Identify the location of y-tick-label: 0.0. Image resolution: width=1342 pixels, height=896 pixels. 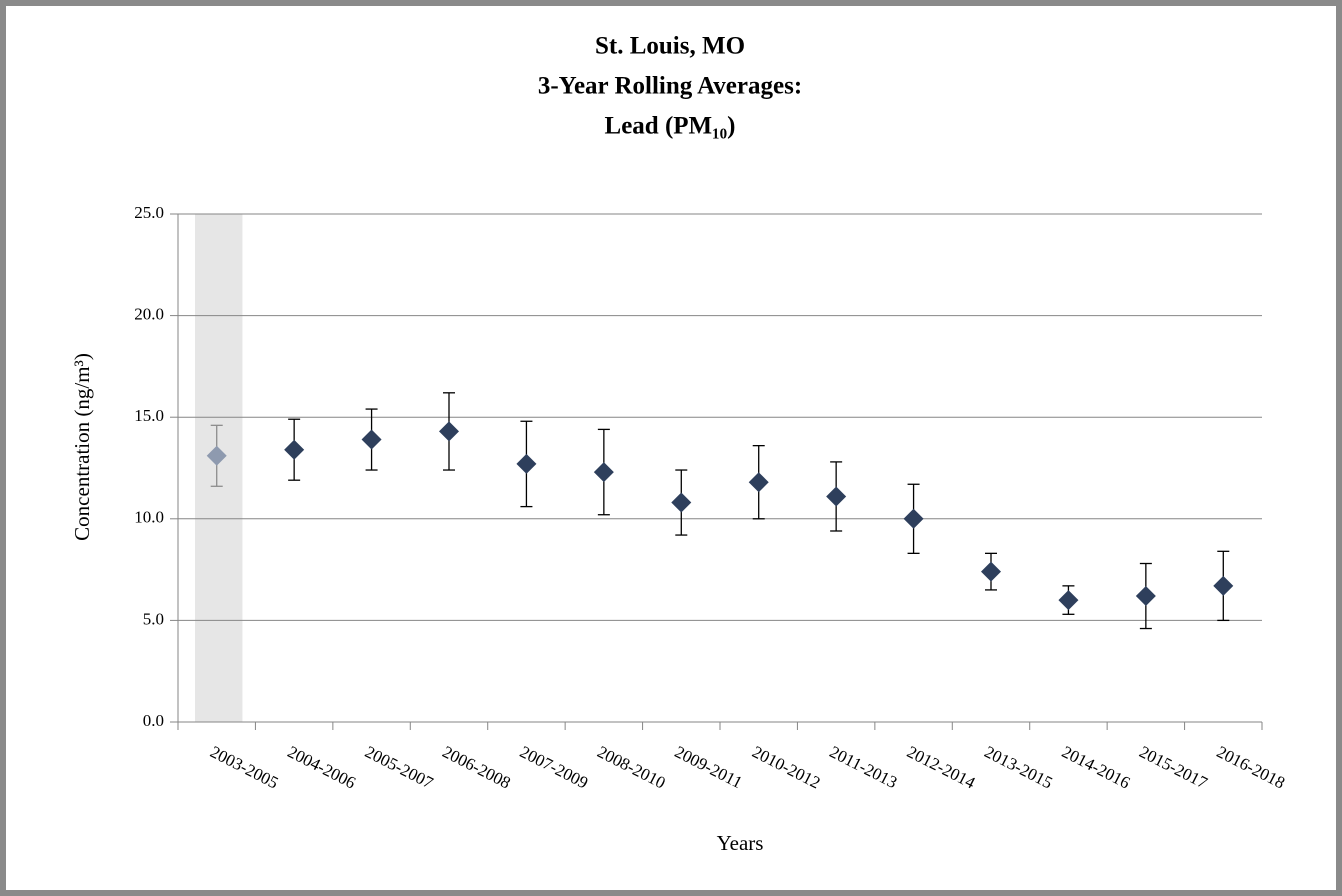
(153, 720).